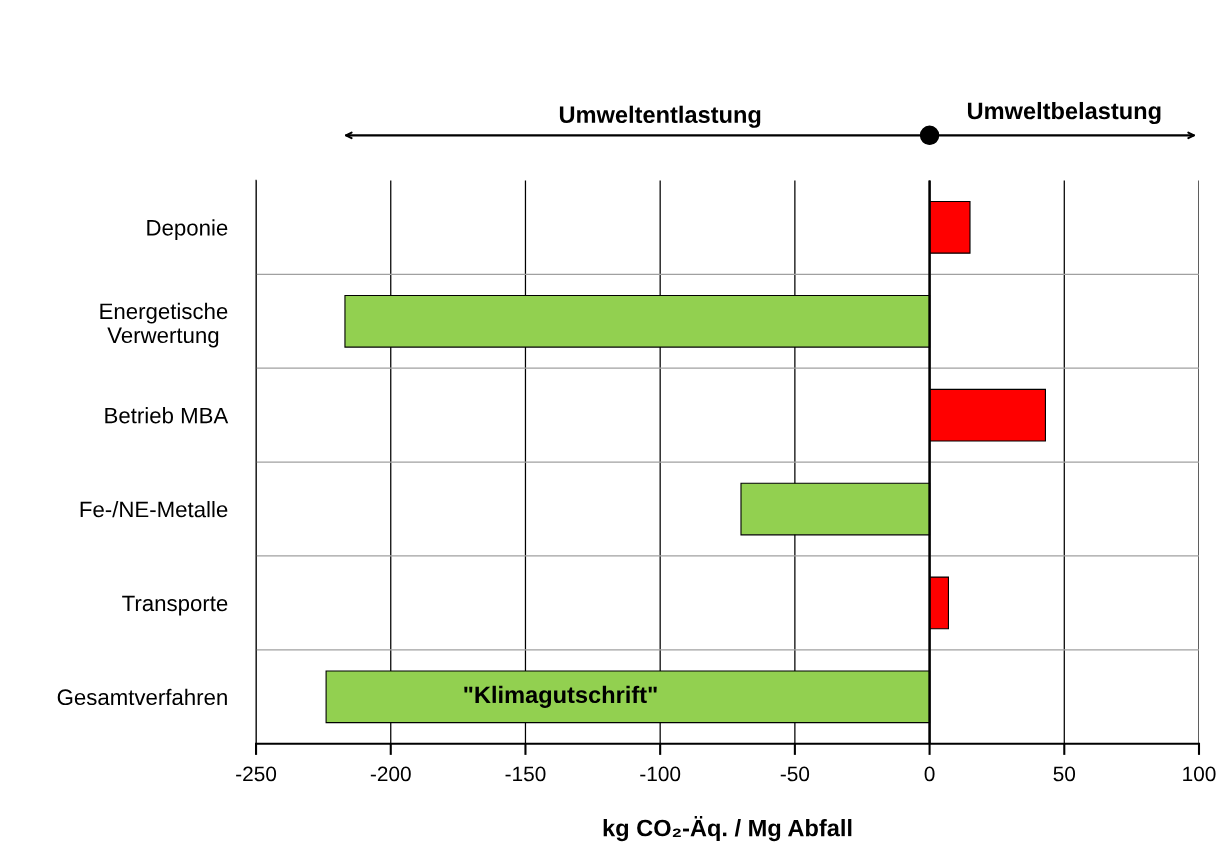 Image resolution: width=1231 pixels, height=851 pixels. Describe the element at coordinates (795, 774) in the screenshot. I see `x-tick-label: -50` at that location.